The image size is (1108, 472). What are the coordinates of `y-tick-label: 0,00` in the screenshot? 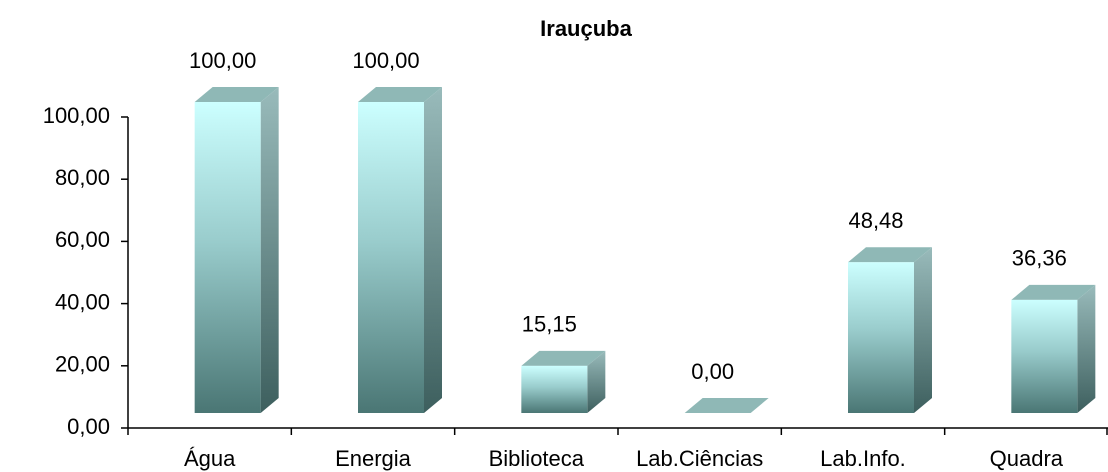 It's located at (88, 426).